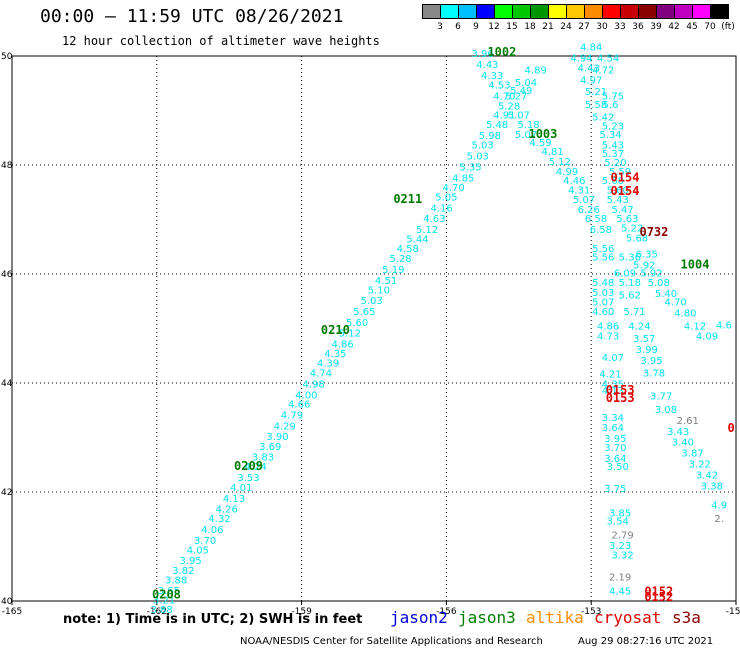 This screenshot has height=650, width=740. Describe the element at coordinates (427, 230) in the screenshot. I see `wave-height-label: 5.12` at that location.